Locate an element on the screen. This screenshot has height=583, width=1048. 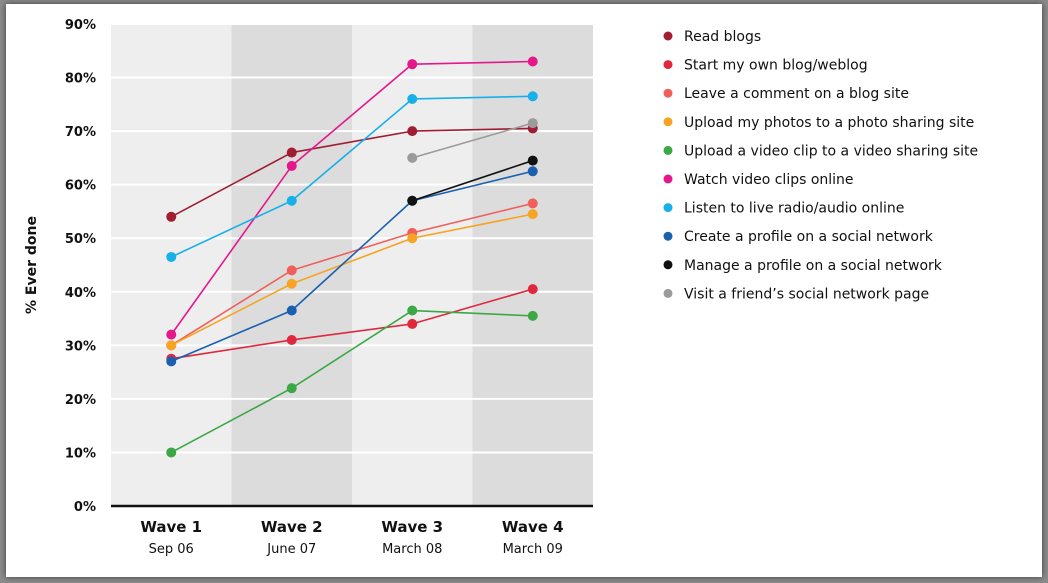
x-category-sublabel: March 08 is located at coordinates (412, 549).